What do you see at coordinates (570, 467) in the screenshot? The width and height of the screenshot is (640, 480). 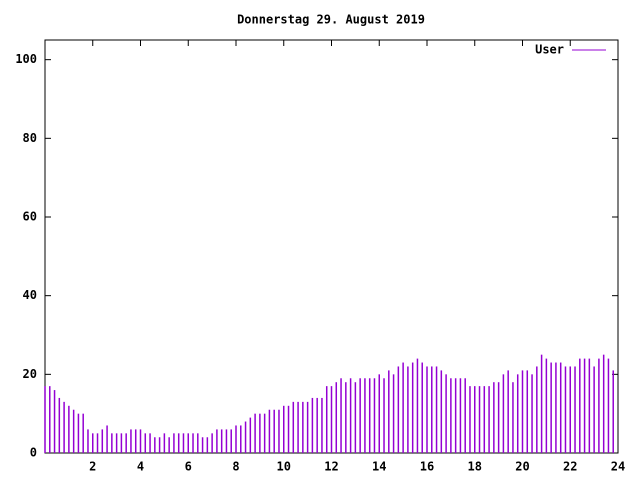 I see `x-tick-label: 22` at bounding box center [570, 467].